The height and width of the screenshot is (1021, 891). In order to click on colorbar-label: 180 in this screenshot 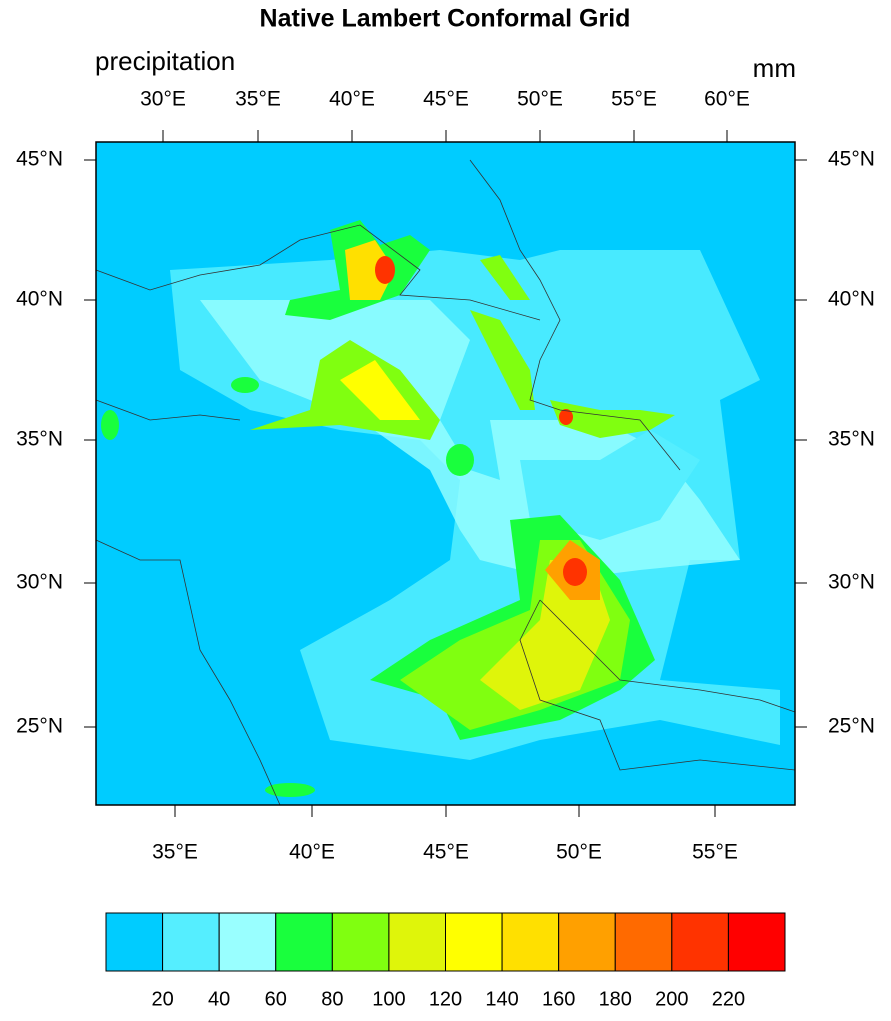, I will do `click(615, 999)`.